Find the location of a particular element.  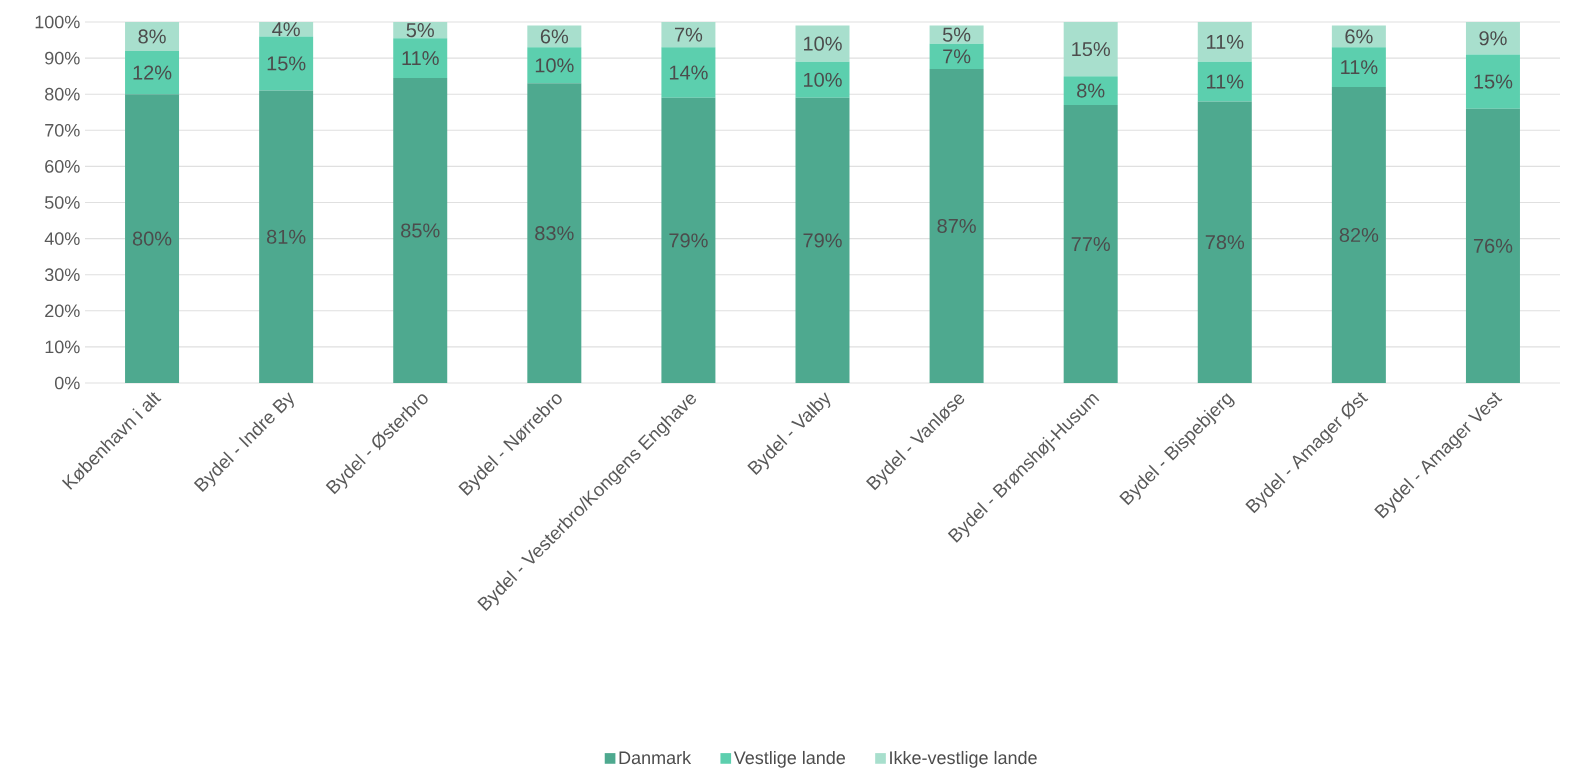

data-label: 80% is located at coordinates (152, 238).